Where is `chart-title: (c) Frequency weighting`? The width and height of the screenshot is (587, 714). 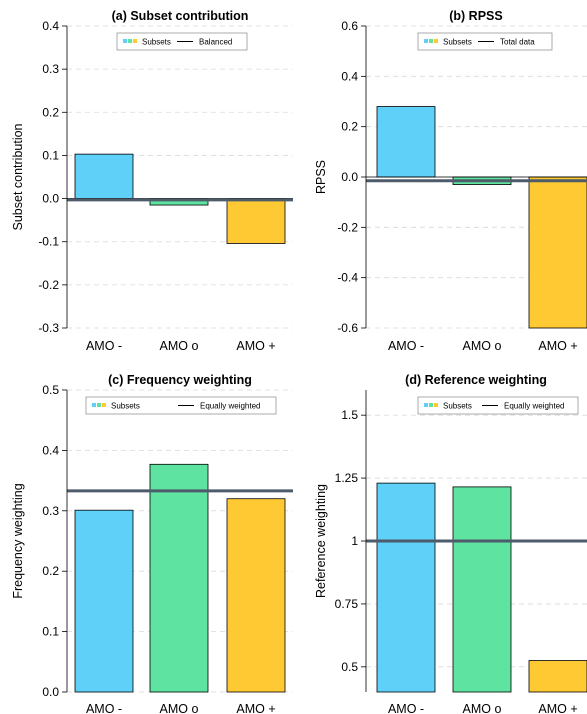 chart-title: (c) Frequency weighting is located at coordinates (180, 380).